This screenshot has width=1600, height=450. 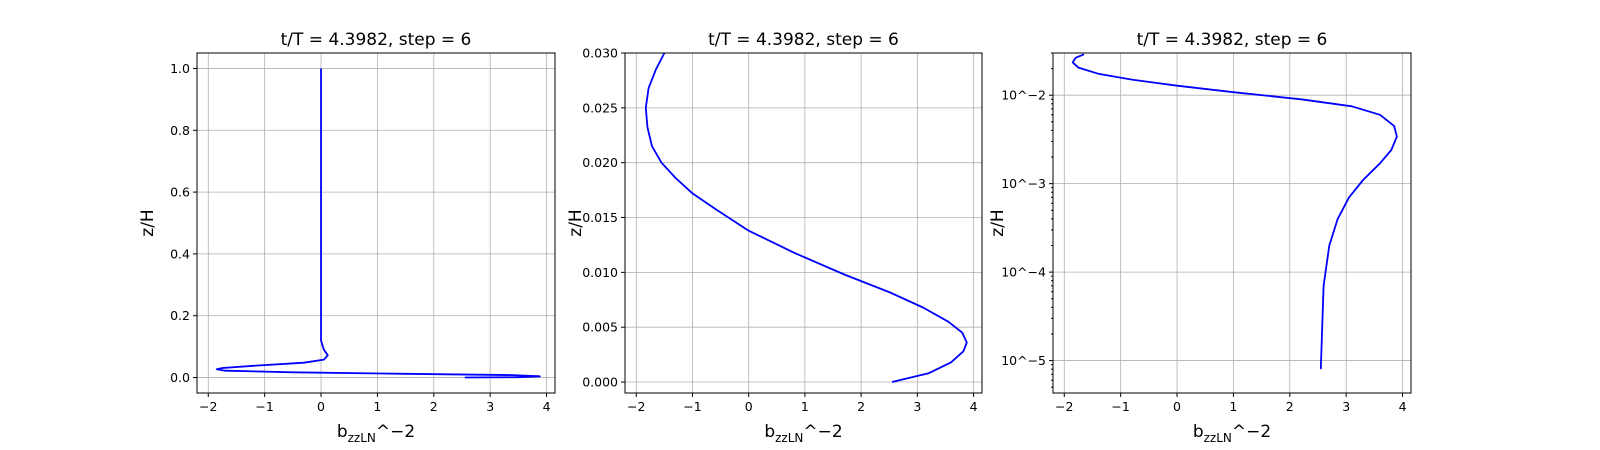 What do you see at coordinates (180, 253) in the screenshot?
I see `y-tick-label: 0.4` at bounding box center [180, 253].